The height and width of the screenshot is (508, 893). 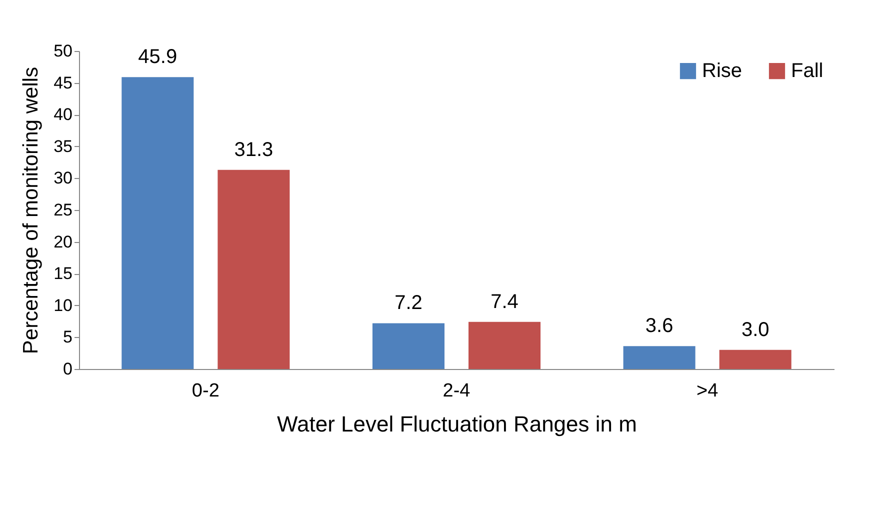 What do you see at coordinates (63, 178) in the screenshot?
I see `y-tick-label: 30` at bounding box center [63, 178].